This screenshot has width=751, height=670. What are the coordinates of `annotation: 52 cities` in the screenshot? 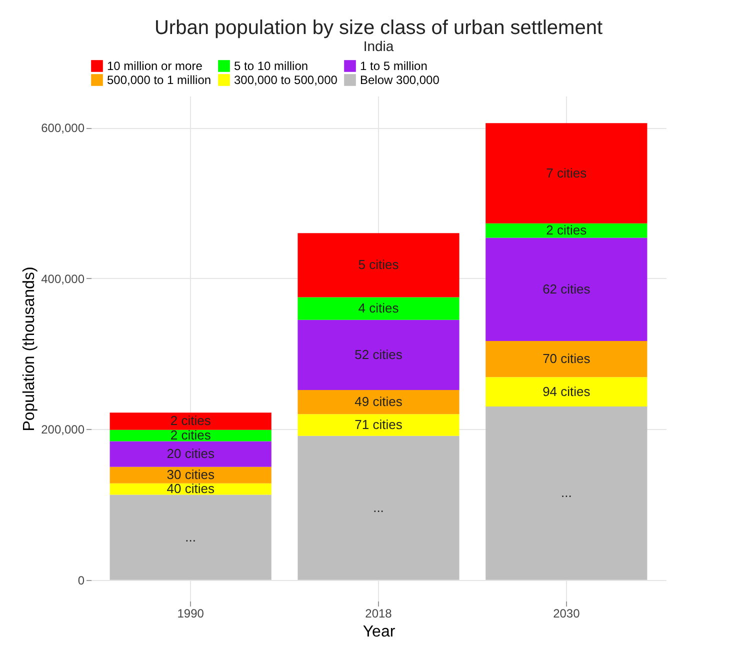 It's located at (378, 354).